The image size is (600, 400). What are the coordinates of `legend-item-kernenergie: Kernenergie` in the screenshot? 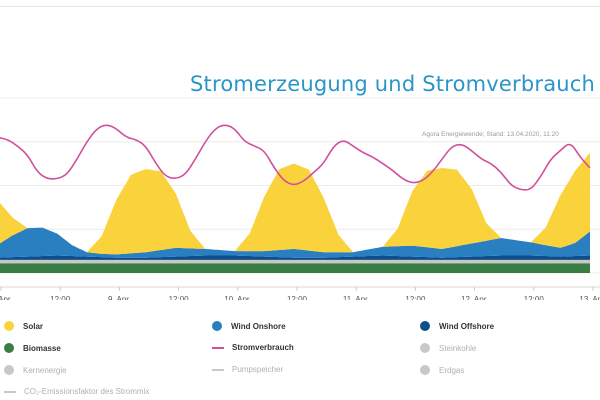 It's located at (35, 370).